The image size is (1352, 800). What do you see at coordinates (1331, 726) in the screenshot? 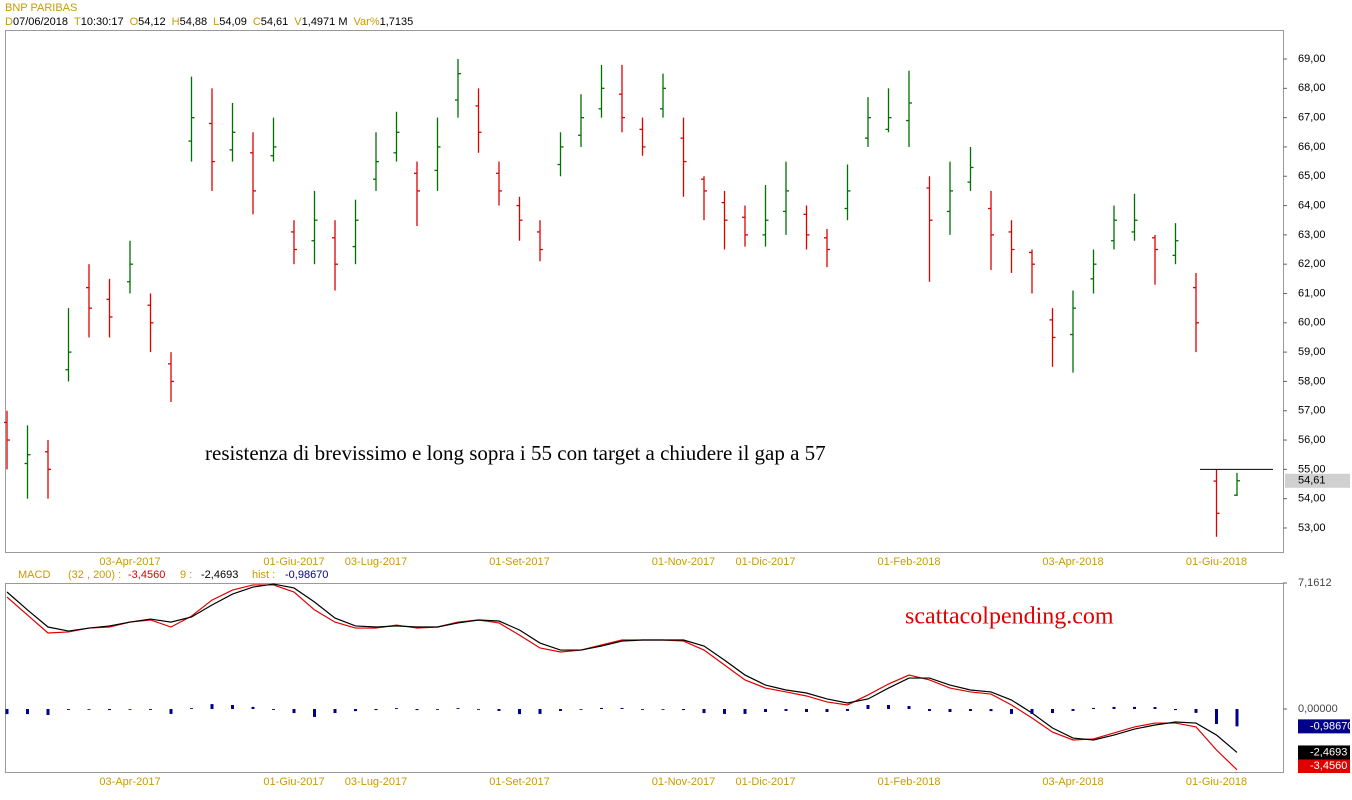
I see `value-box-label: -0,98670` at bounding box center [1331, 726].